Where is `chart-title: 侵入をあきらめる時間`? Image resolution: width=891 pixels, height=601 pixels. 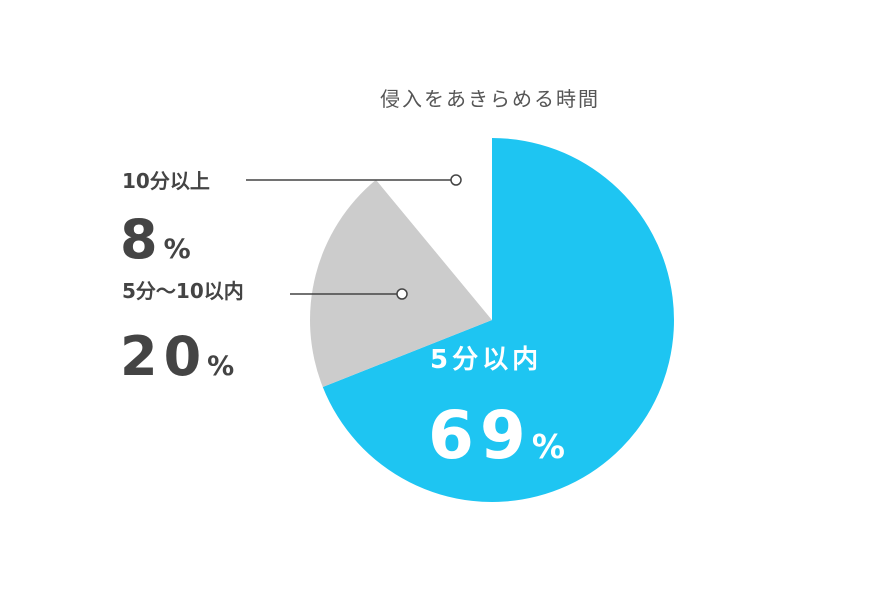
chart-title: 侵入をあきらめる時間 is located at coordinates (490, 99).